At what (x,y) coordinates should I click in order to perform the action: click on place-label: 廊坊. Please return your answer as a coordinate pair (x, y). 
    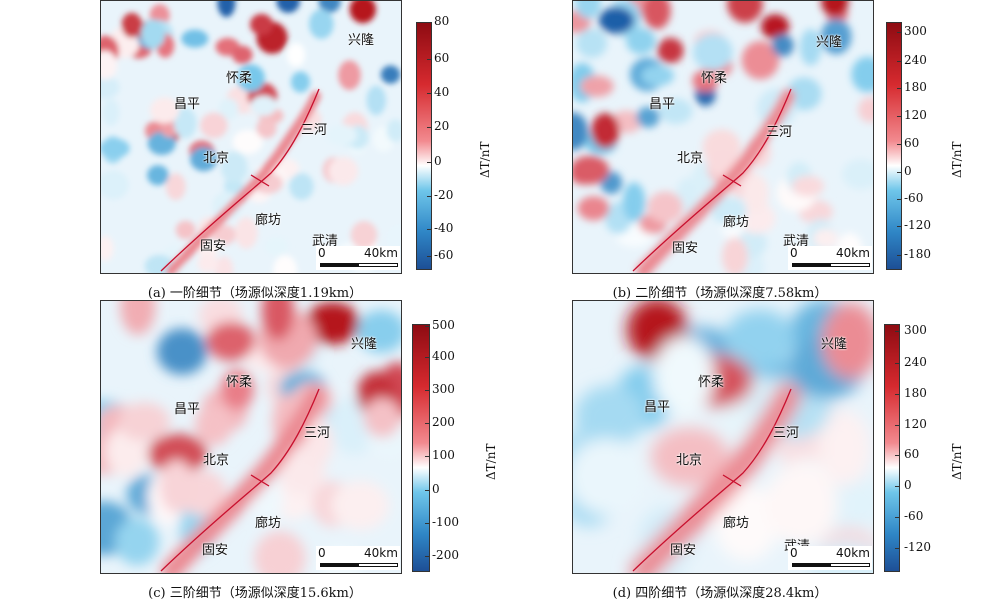
    Looking at the image, I should click on (268, 220).